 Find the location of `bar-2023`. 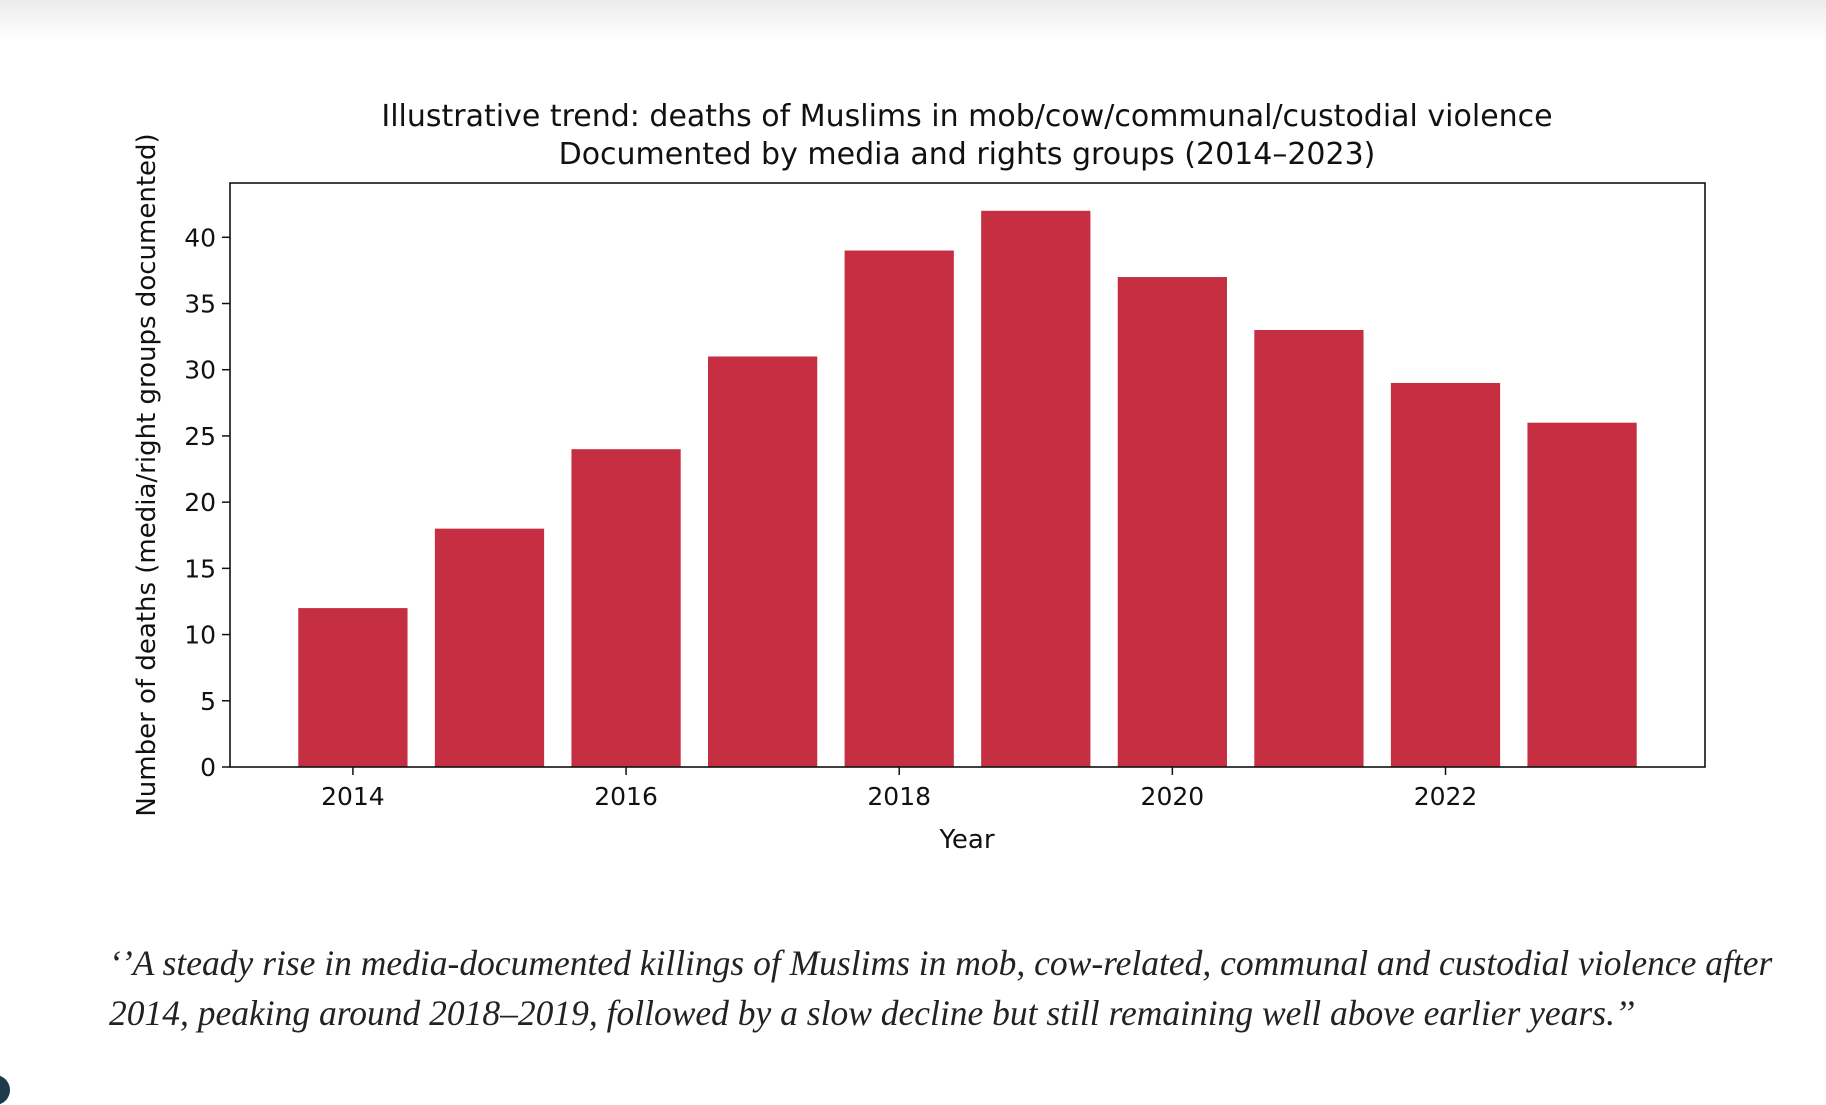

bar-2023 is located at coordinates (1582, 594).